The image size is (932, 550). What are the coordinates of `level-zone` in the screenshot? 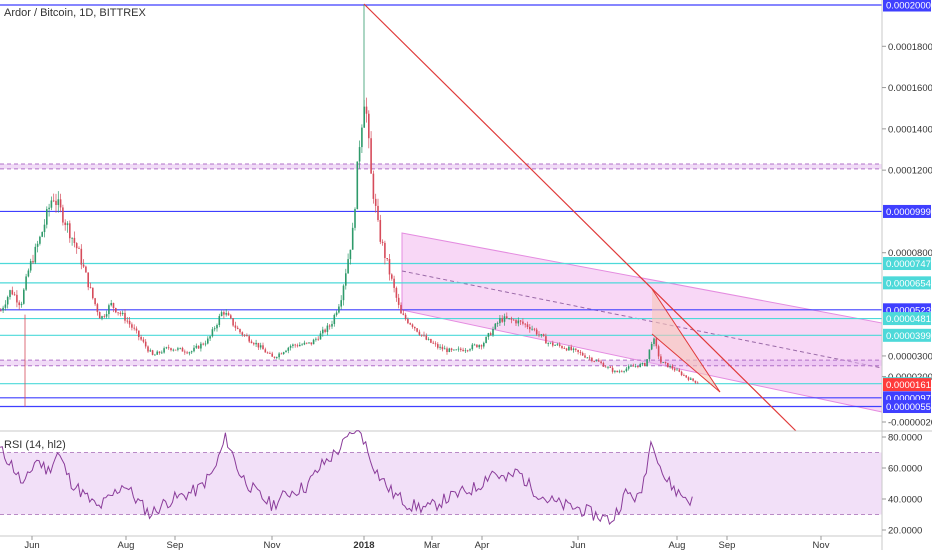 It's located at (441, 166).